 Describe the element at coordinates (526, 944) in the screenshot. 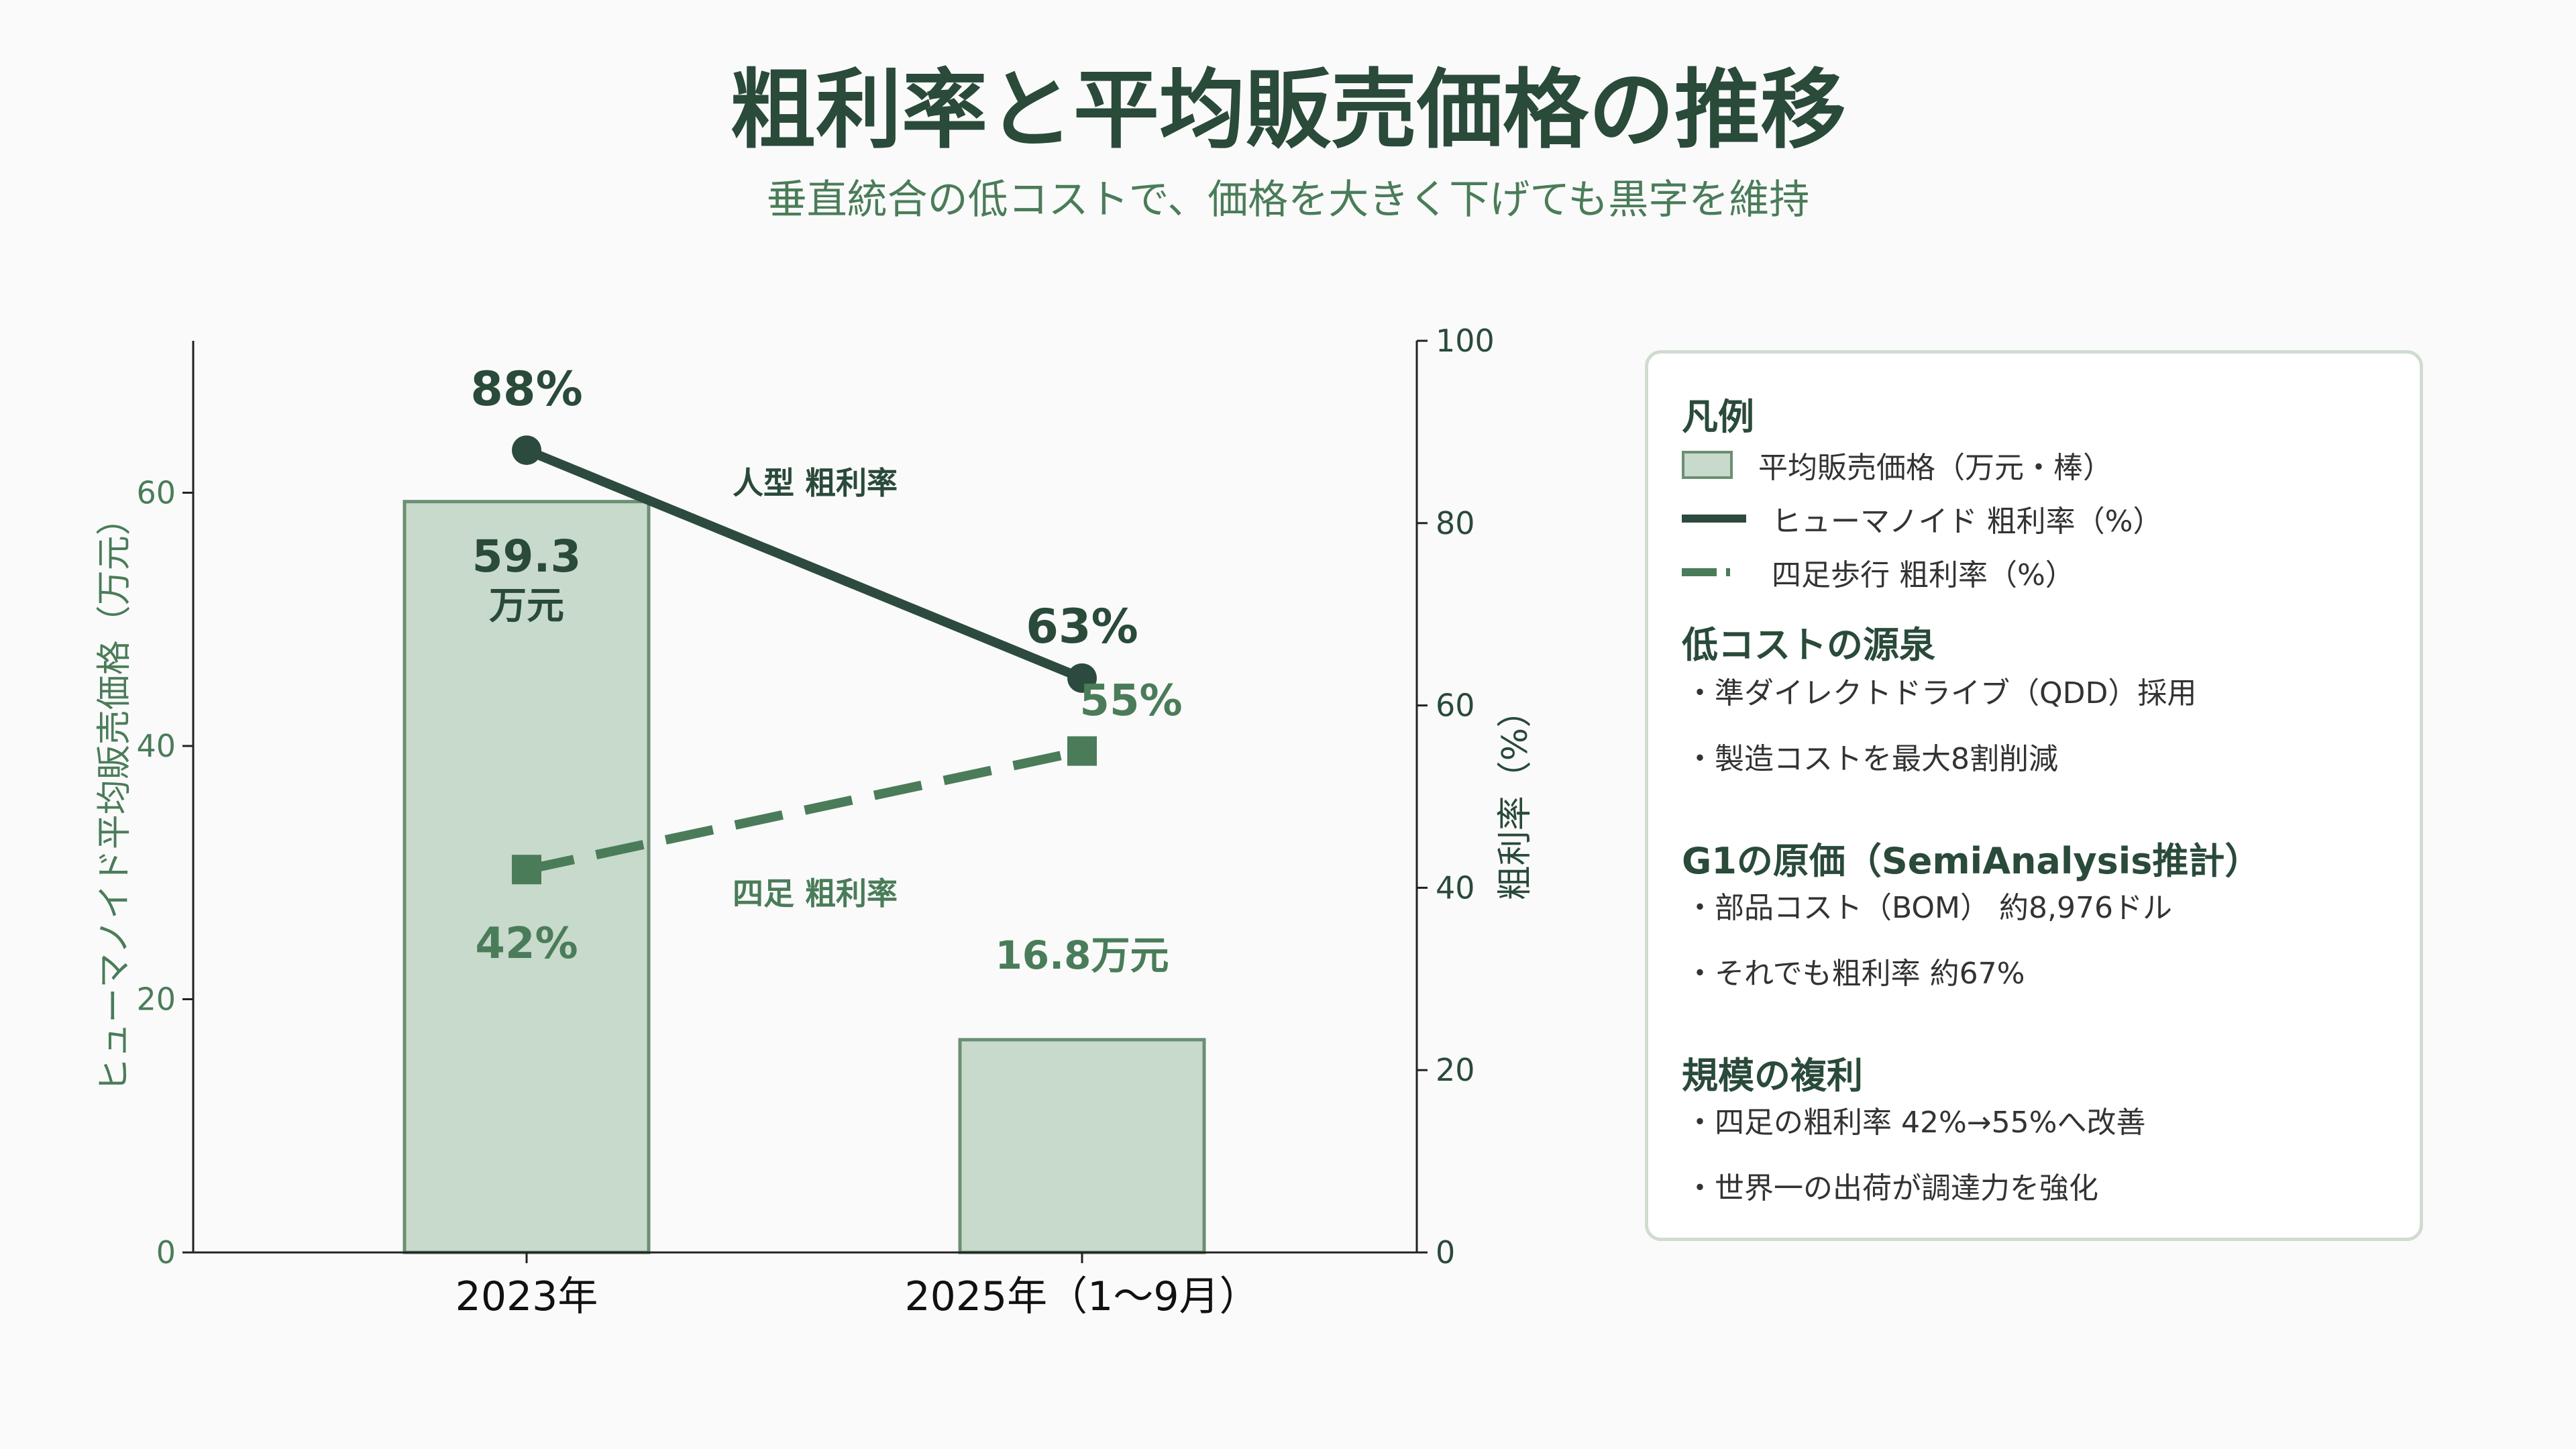

I see `quadruped-value-label: 42%` at that location.